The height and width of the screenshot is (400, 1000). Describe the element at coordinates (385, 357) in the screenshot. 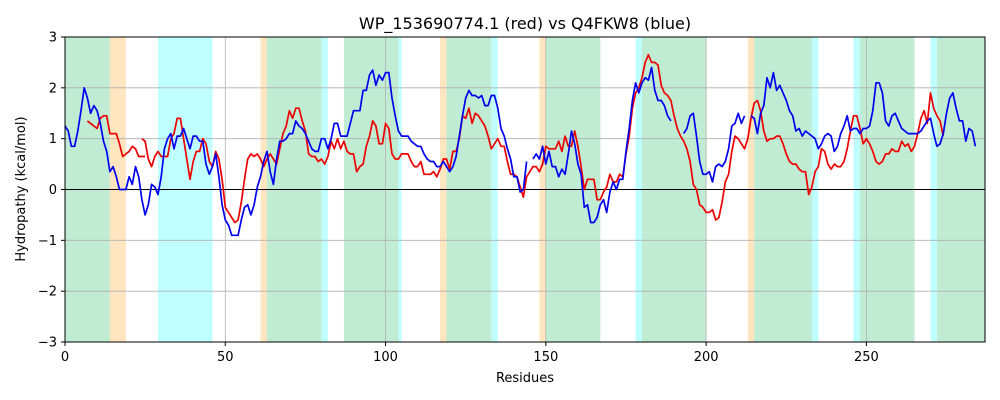

I see `x-tick-label-100: 100` at that location.